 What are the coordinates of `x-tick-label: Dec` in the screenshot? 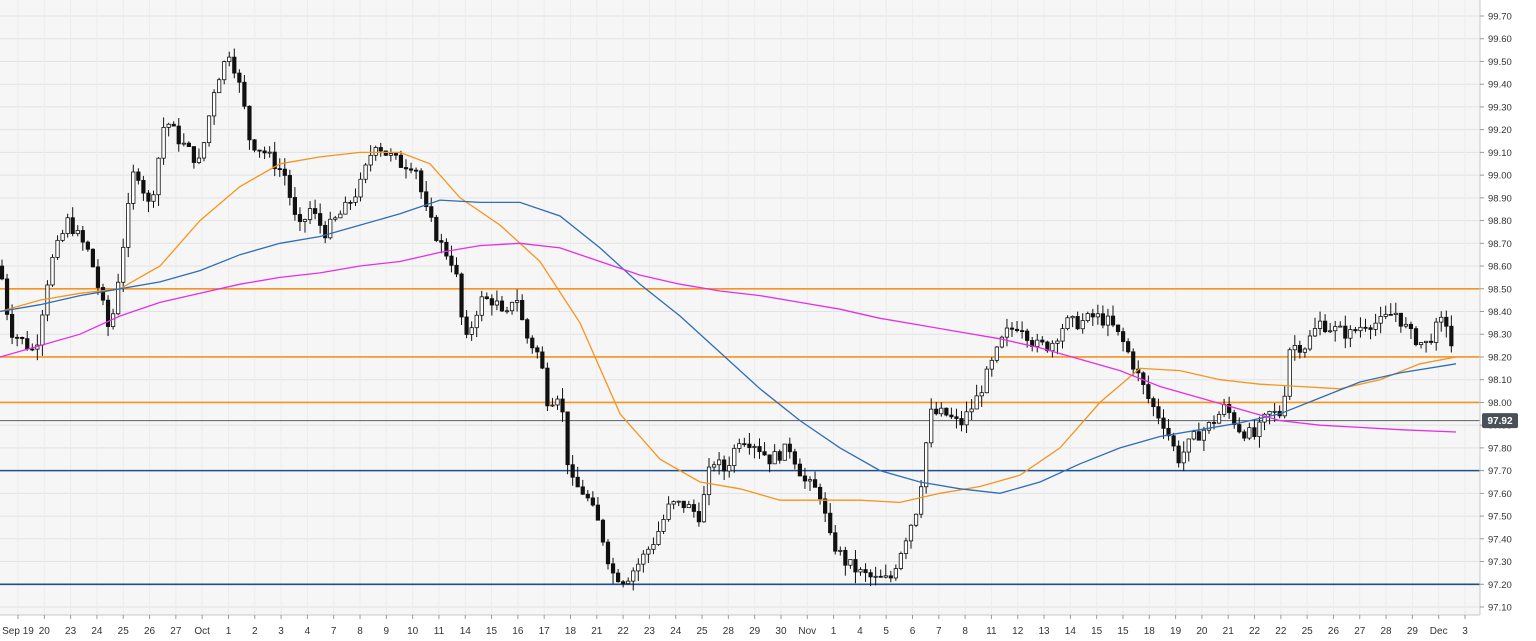 It's located at (1439, 631).